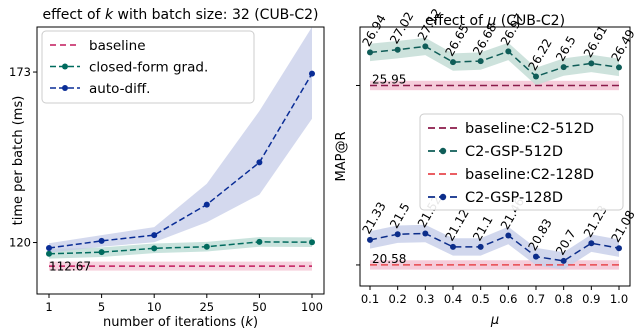 The height and width of the screenshot is (330, 635). Describe the element at coordinates (18, 161) in the screenshot. I see `y-axis-label: time per batch (ms)` at that location.